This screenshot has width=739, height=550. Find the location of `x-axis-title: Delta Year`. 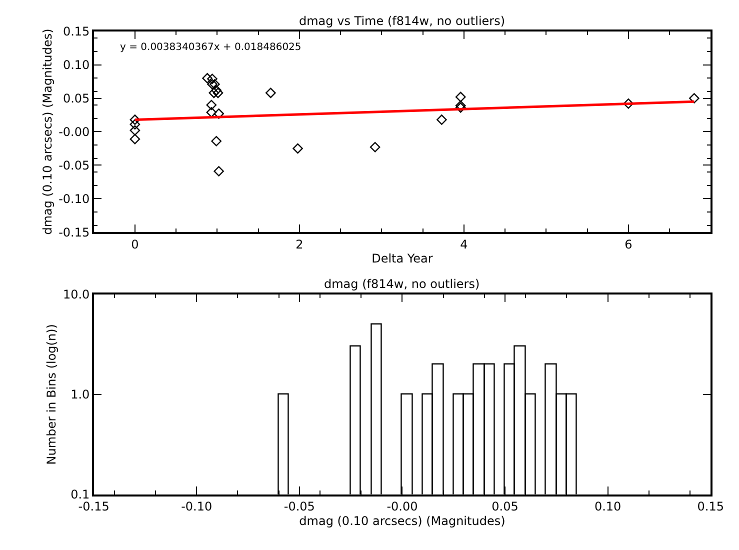

x-axis-title: Delta Year is located at coordinates (402, 259).